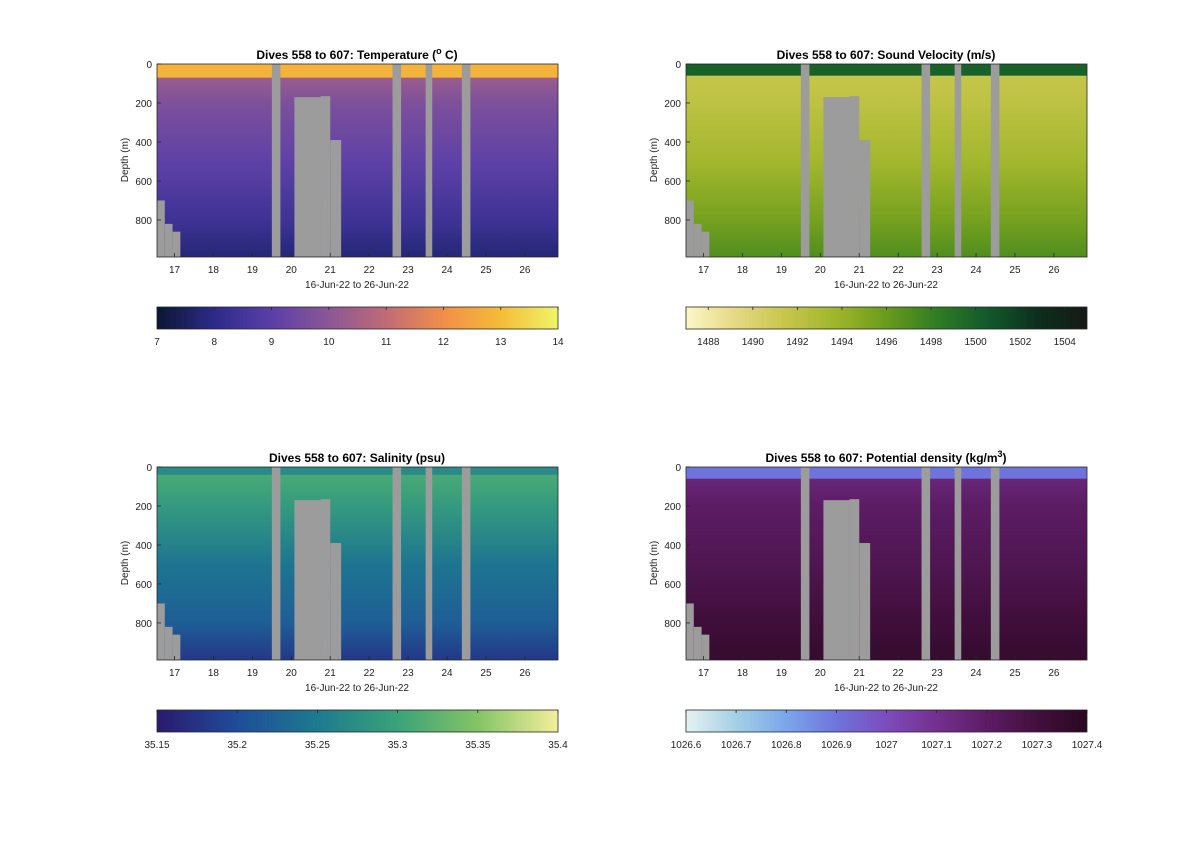 The image size is (1200, 851). What do you see at coordinates (672, 546) in the screenshot?
I see `potential-density-y-tick-label: 400` at bounding box center [672, 546].